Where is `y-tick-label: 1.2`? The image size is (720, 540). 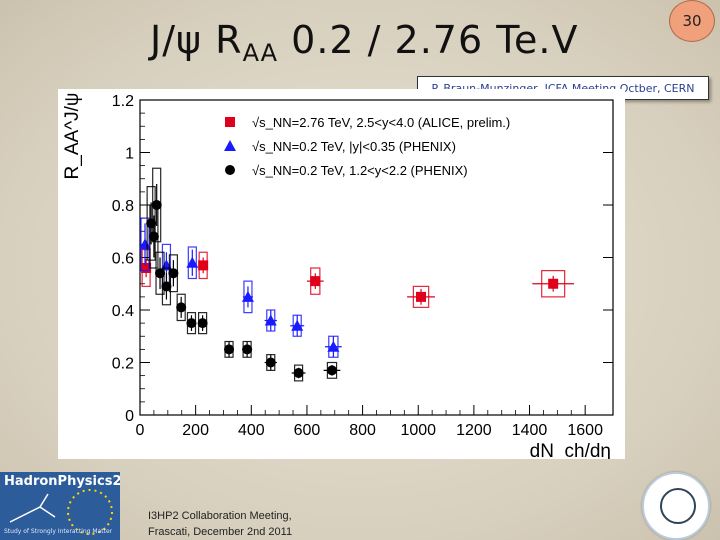
y-tick-label: 1.2 is located at coordinates (123, 101).